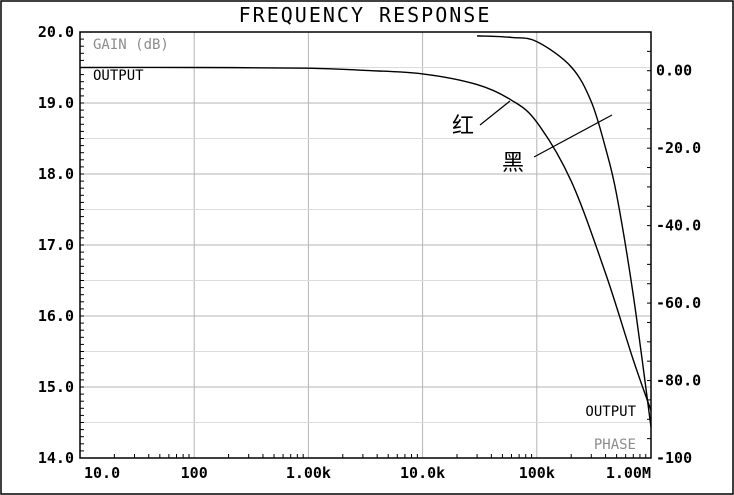  Describe the element at coordinates (102, 473) in the screenshot. I see `x-tick-label: 10.0` at that location.